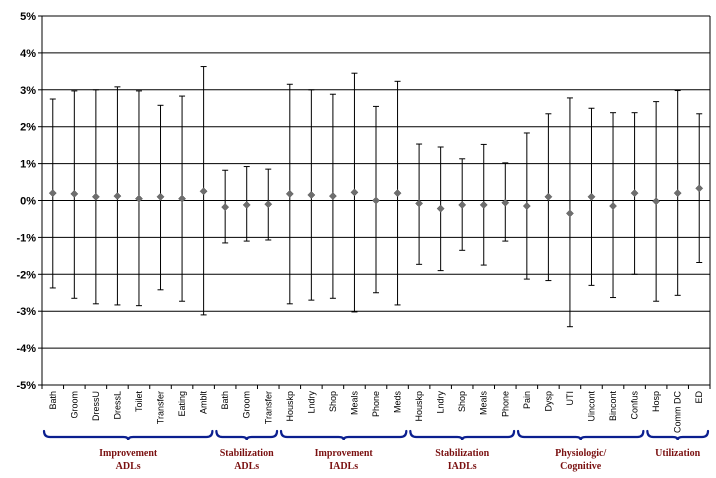  Describe the element at coordinates (527, 400) in the screenshot. I see `x-tick-label: Pain` at that location.